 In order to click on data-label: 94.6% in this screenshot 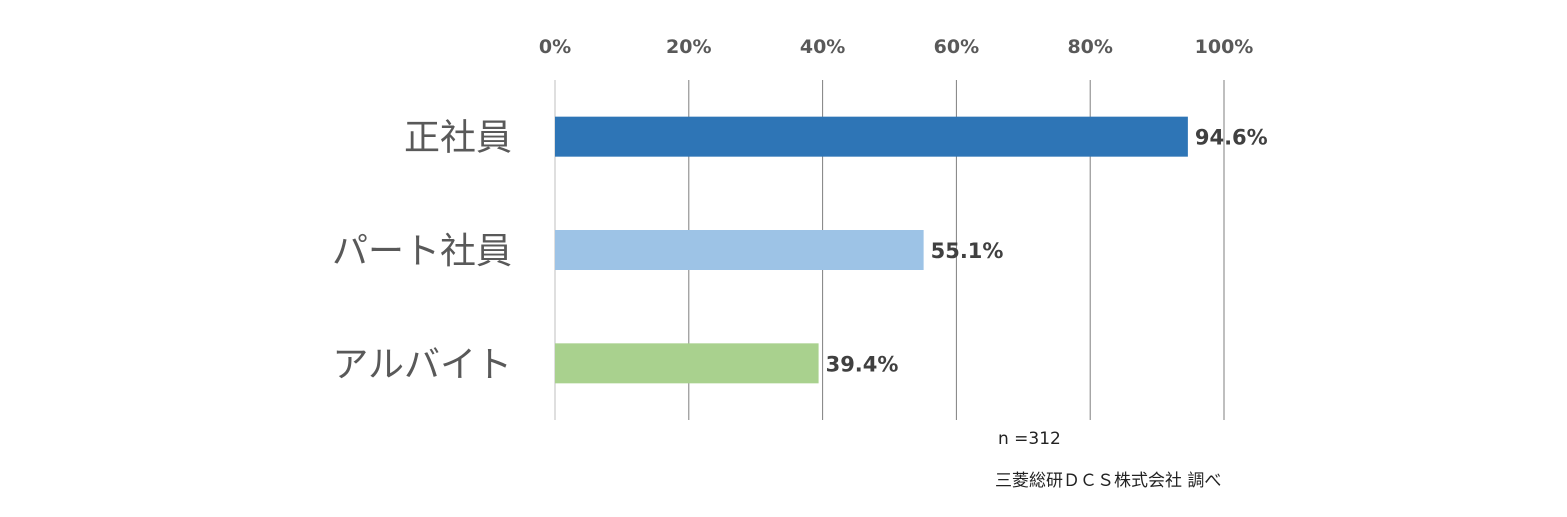, I will do `click(1231, 138)`.